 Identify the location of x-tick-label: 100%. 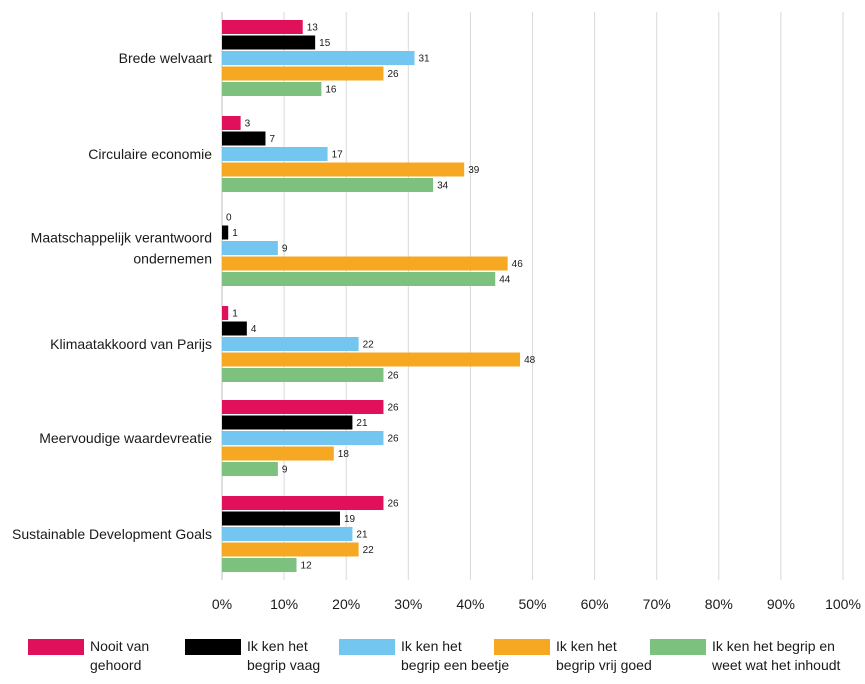
(843, 604).